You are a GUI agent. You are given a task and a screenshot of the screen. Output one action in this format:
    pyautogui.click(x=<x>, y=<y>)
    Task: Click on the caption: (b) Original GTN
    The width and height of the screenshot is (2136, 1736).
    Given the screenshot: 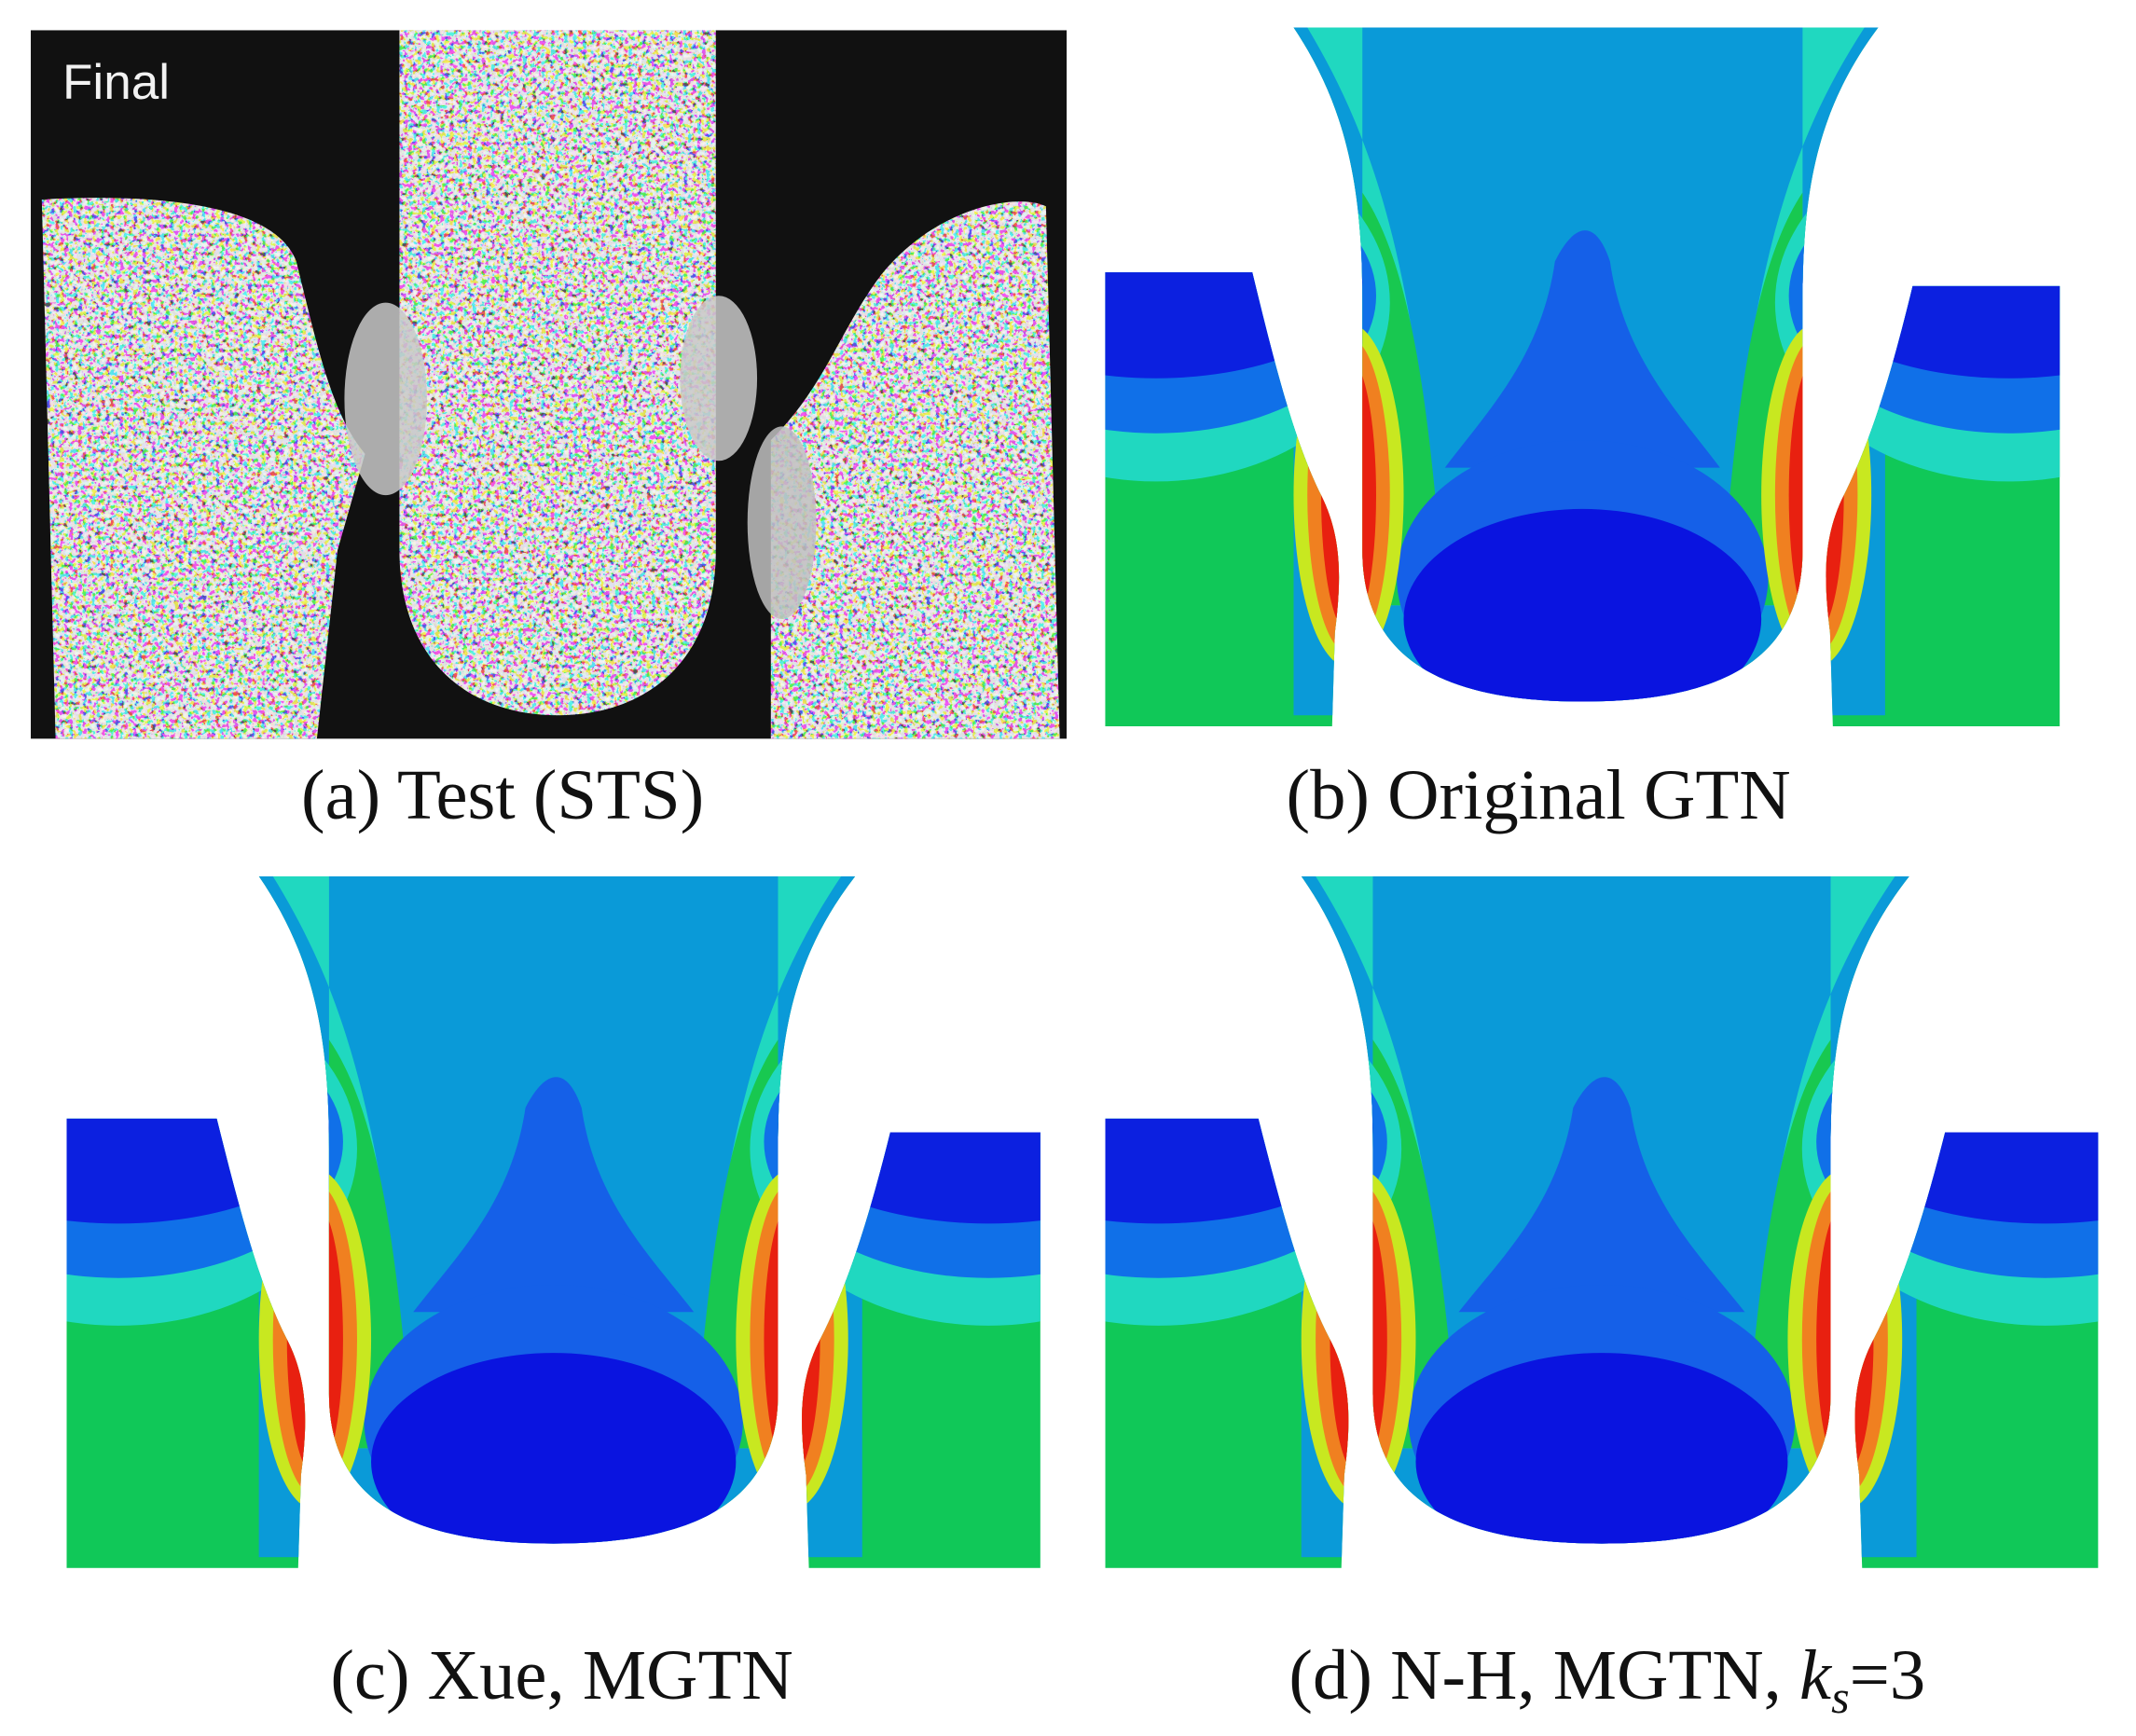 What is the action you would take?
    pyautogui.click(x=1539, y=794)
    